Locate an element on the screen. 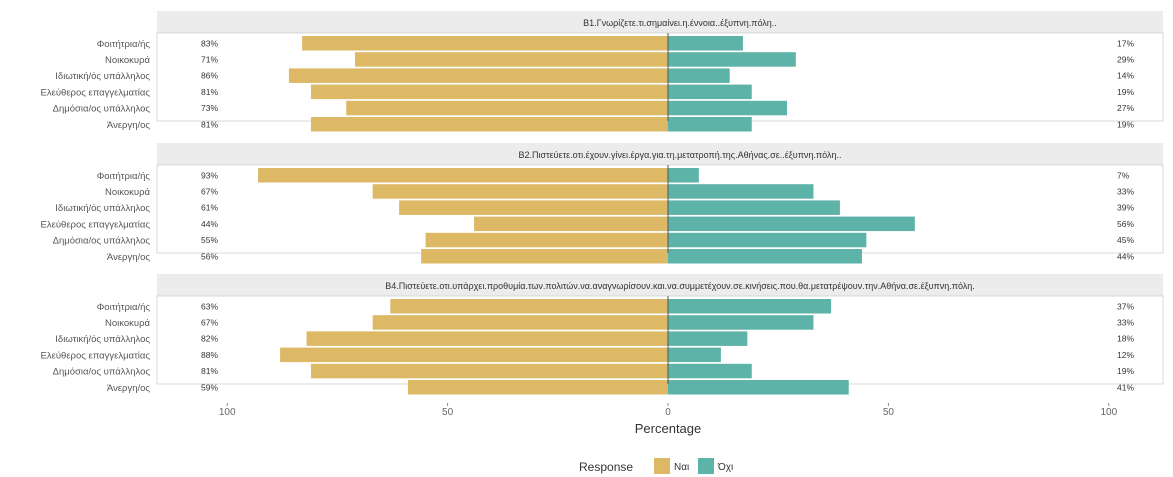  x-tick-label: 0 is located at coordinates (668, 412).